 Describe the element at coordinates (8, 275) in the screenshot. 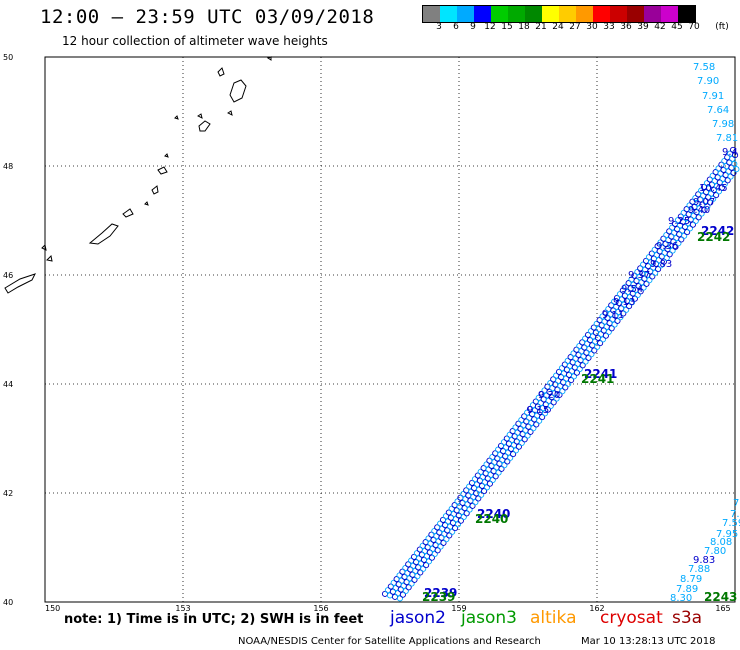

I see `lat-tick-label: 46` at that location.